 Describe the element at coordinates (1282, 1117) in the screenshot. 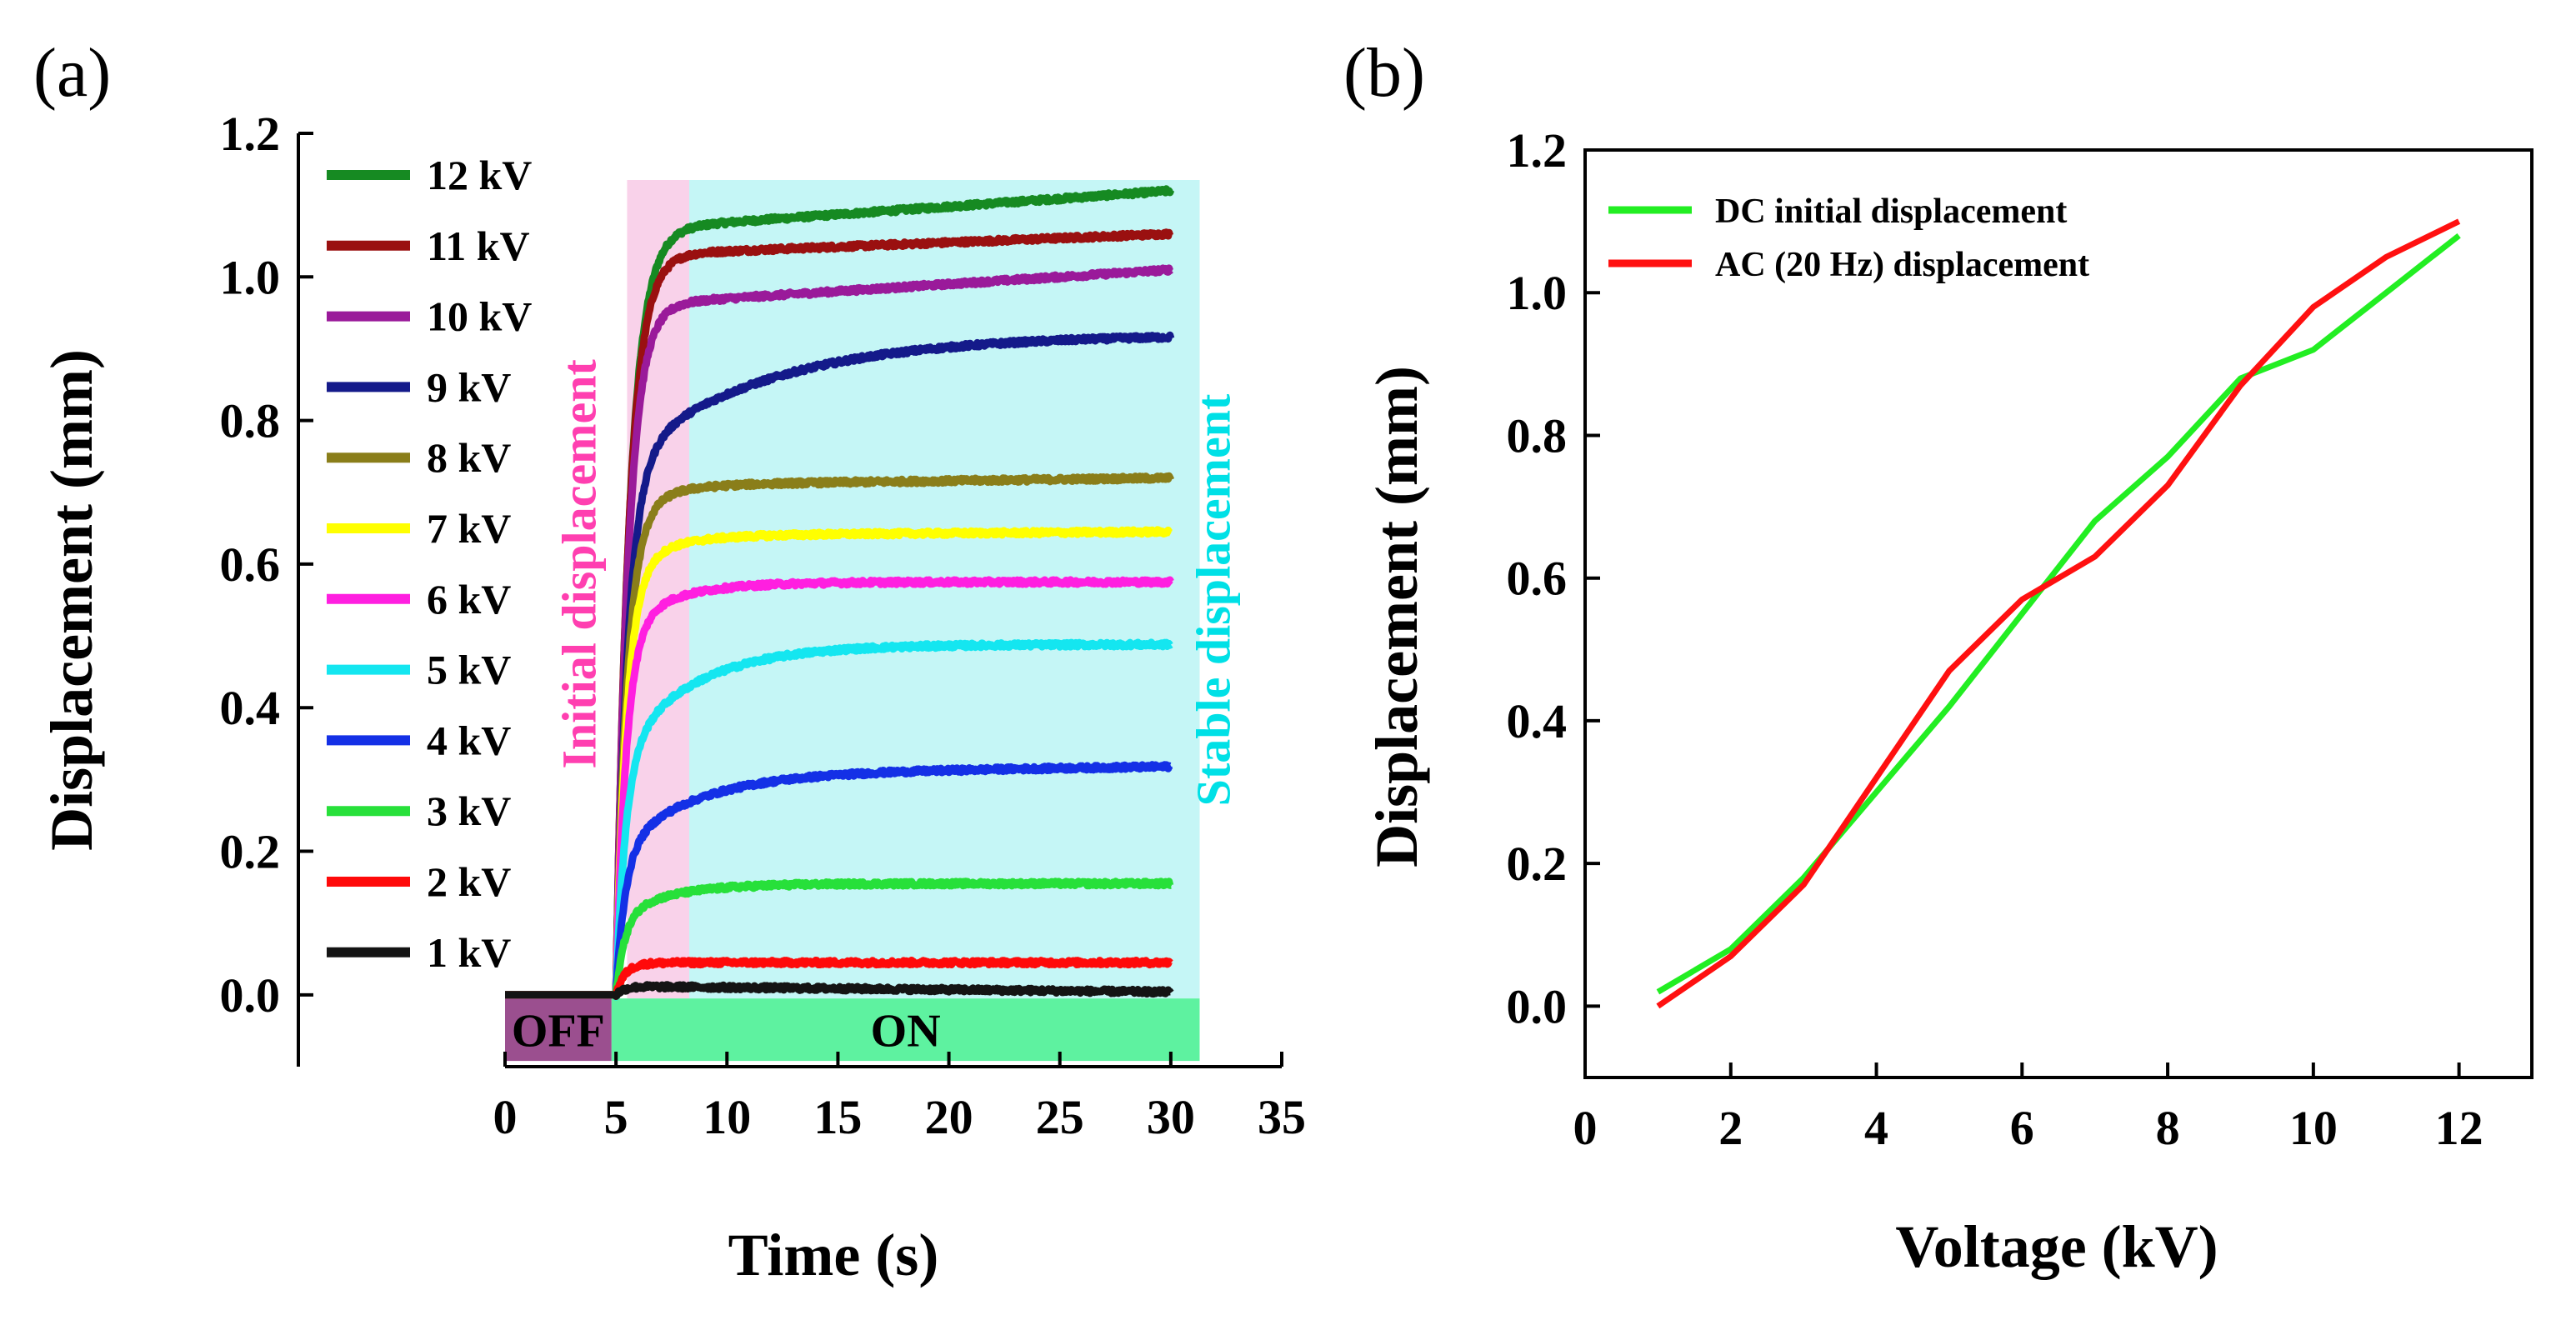

I see `x-tick-label-7: 35` at that location.